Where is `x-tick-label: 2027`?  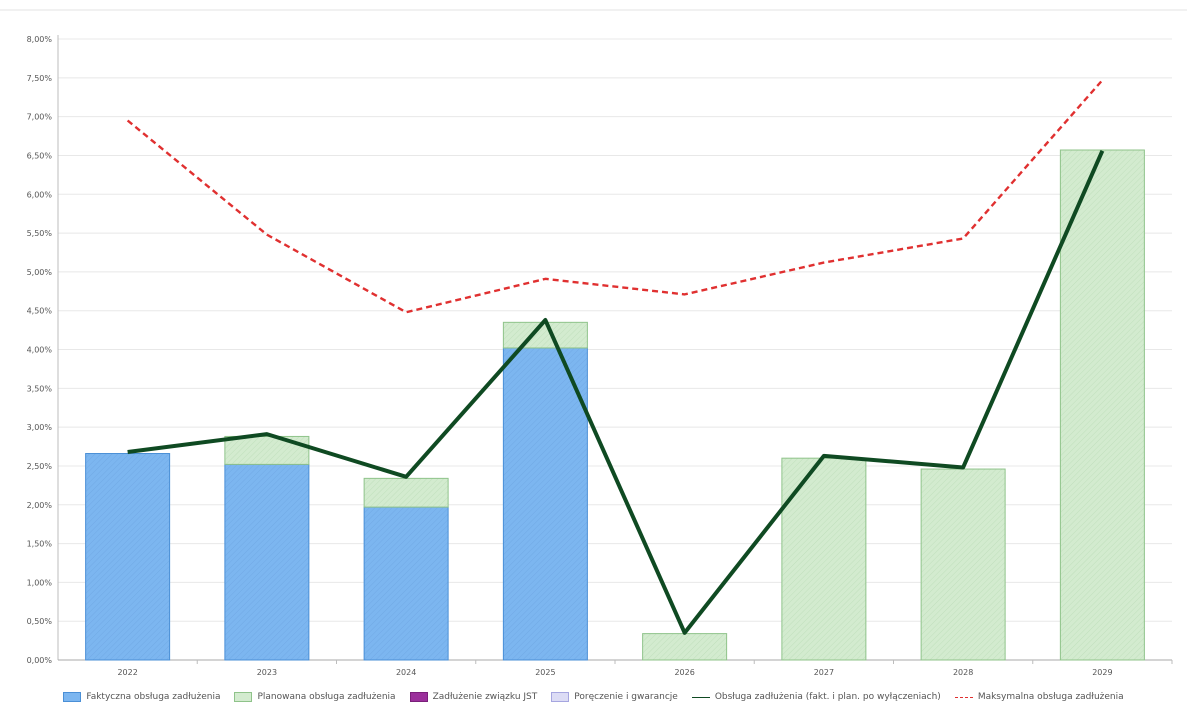
x-tick-label: 2027 is located at coordinates (824, 672).